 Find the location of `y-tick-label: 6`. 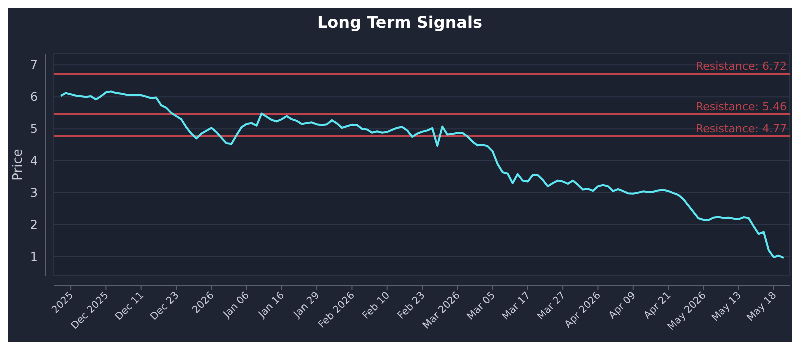

y-tick-label: 6 is located at coordinates (34, 97).